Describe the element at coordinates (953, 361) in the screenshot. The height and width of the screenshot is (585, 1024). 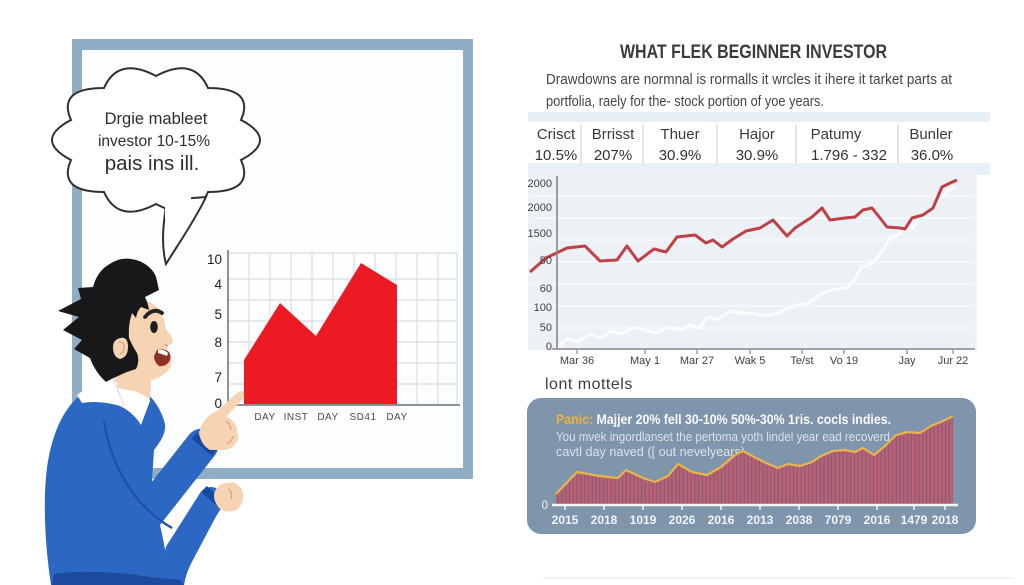
I see `svg-text: Jur 22` at that location.